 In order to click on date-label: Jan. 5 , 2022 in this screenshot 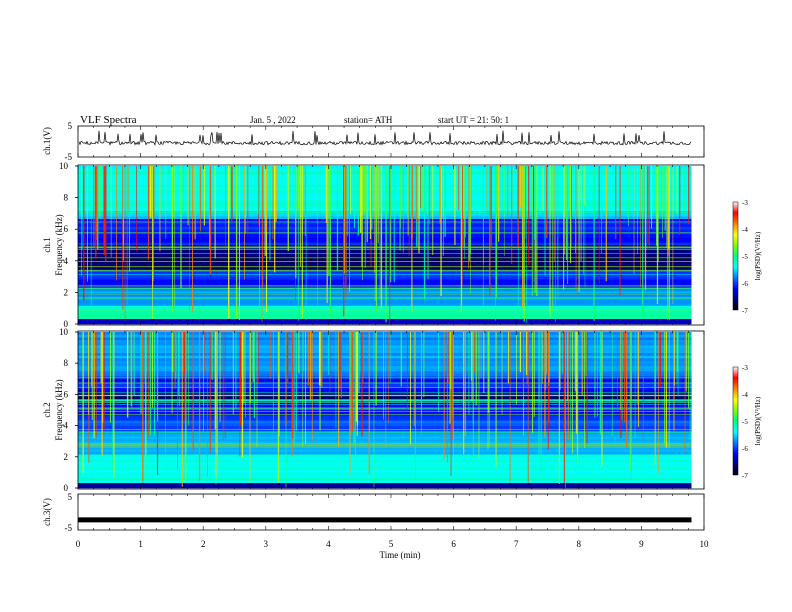, I will do `click(273, 120)`.